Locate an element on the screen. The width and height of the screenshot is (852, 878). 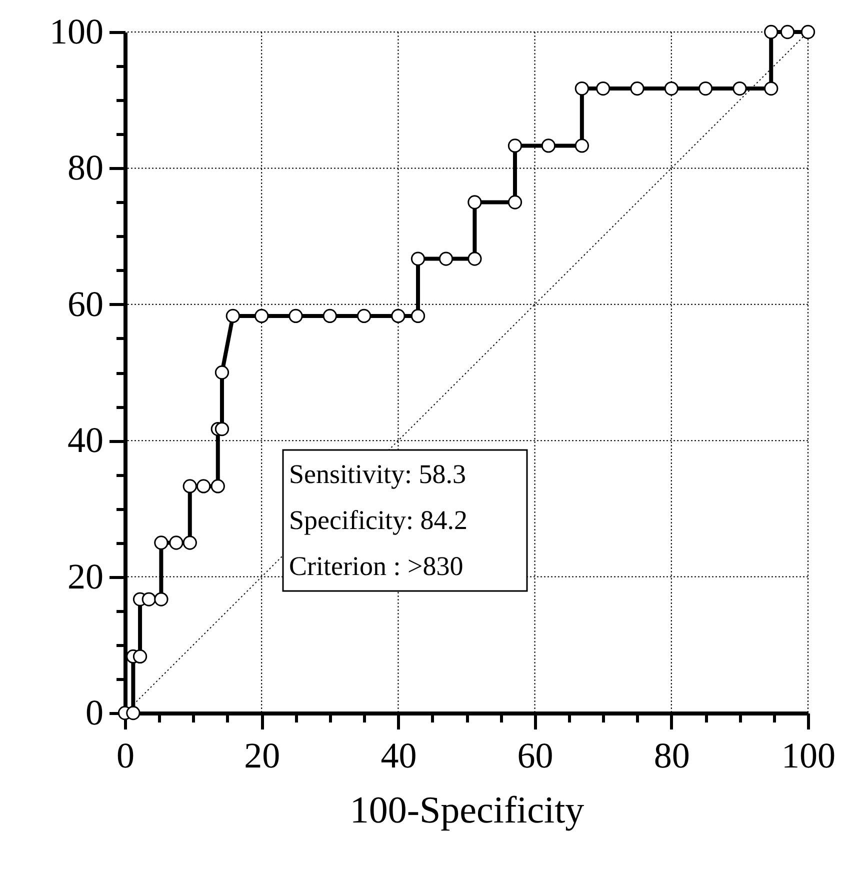
annotation: Specificity: 84.2 is located at coordinates (378, 520).